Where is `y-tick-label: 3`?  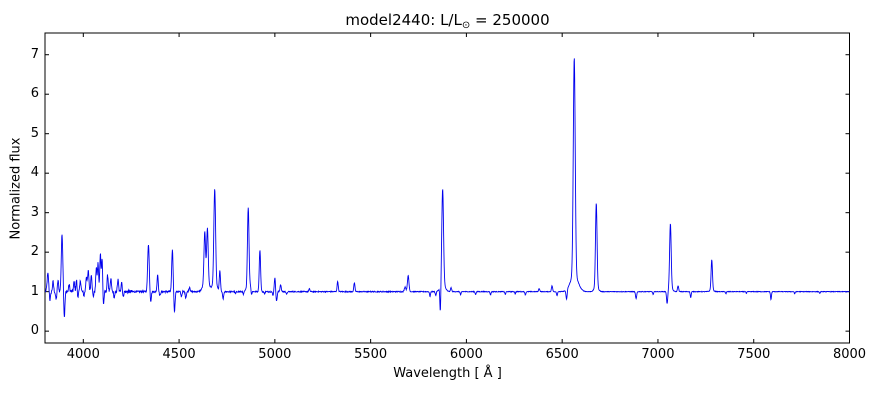 y-tick-label: 3 is located at coordinates (34, 212).